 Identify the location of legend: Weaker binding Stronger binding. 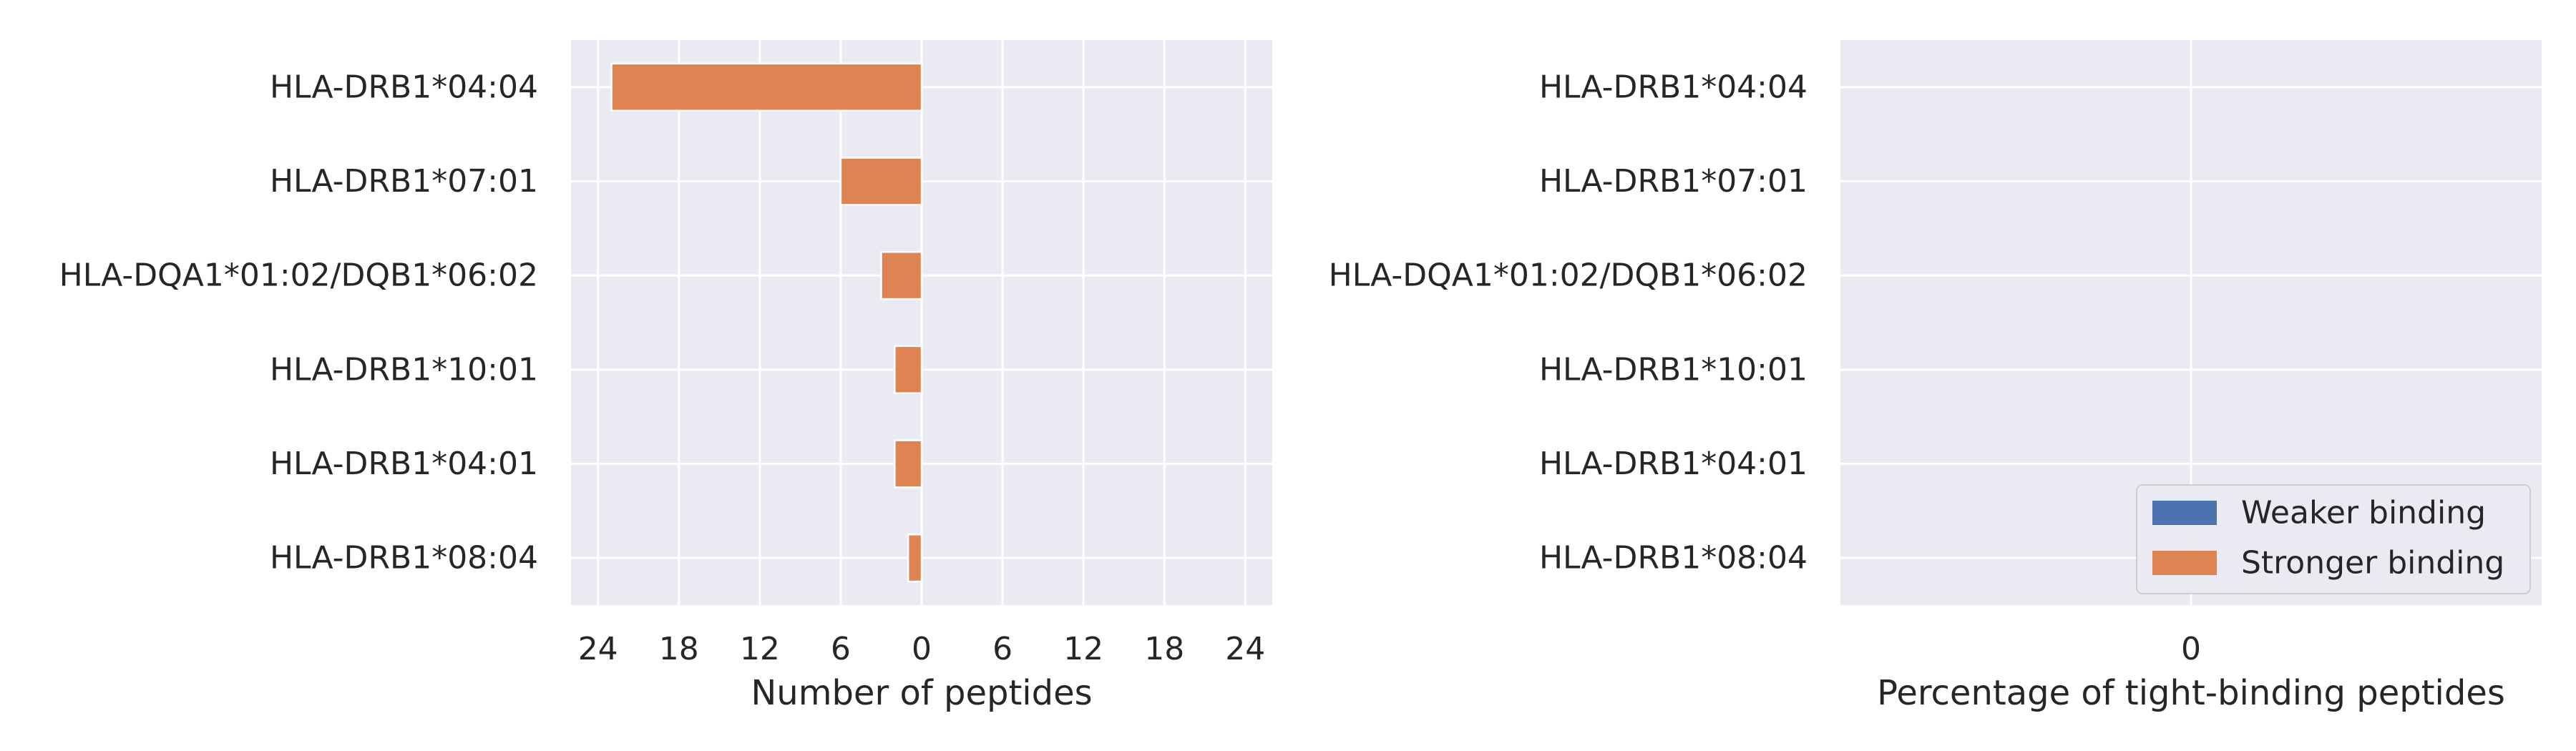
(2333, 539).